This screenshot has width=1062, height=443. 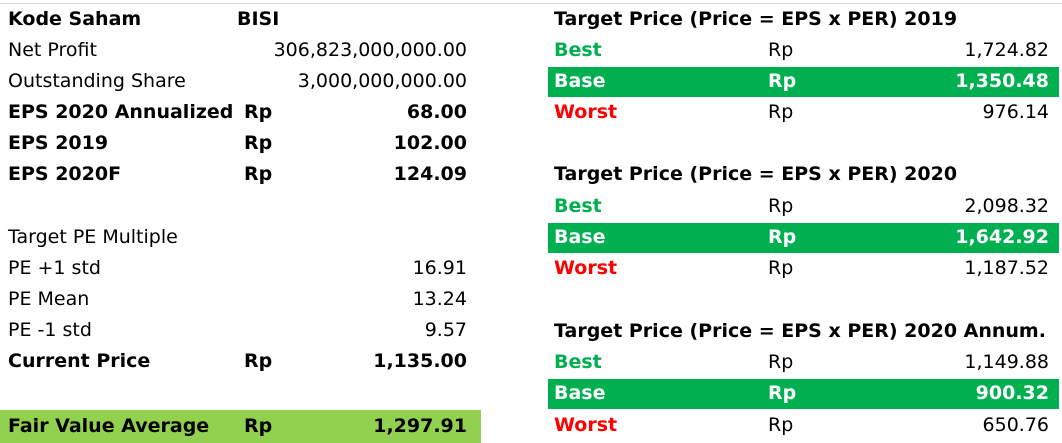 I want to click on best-value: 1,149.88, so click(x=1006, y=362).